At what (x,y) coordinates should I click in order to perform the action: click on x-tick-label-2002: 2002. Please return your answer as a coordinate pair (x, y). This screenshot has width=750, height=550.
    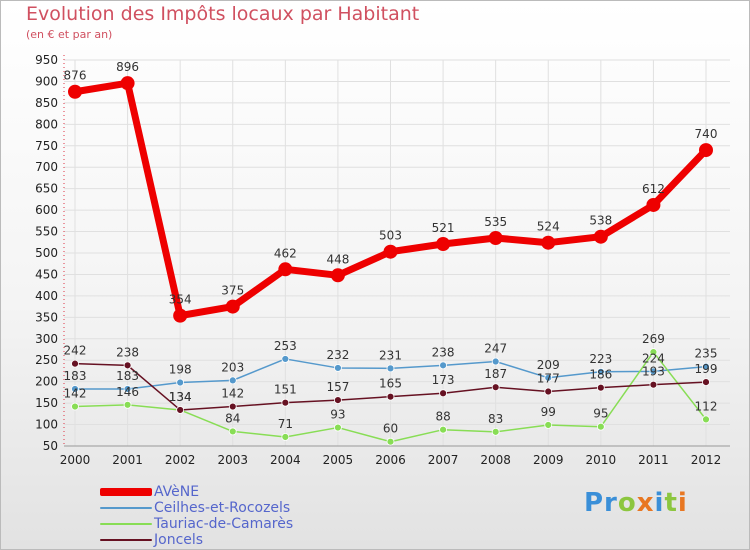
    Looking at the image, I should click on (180, 460).